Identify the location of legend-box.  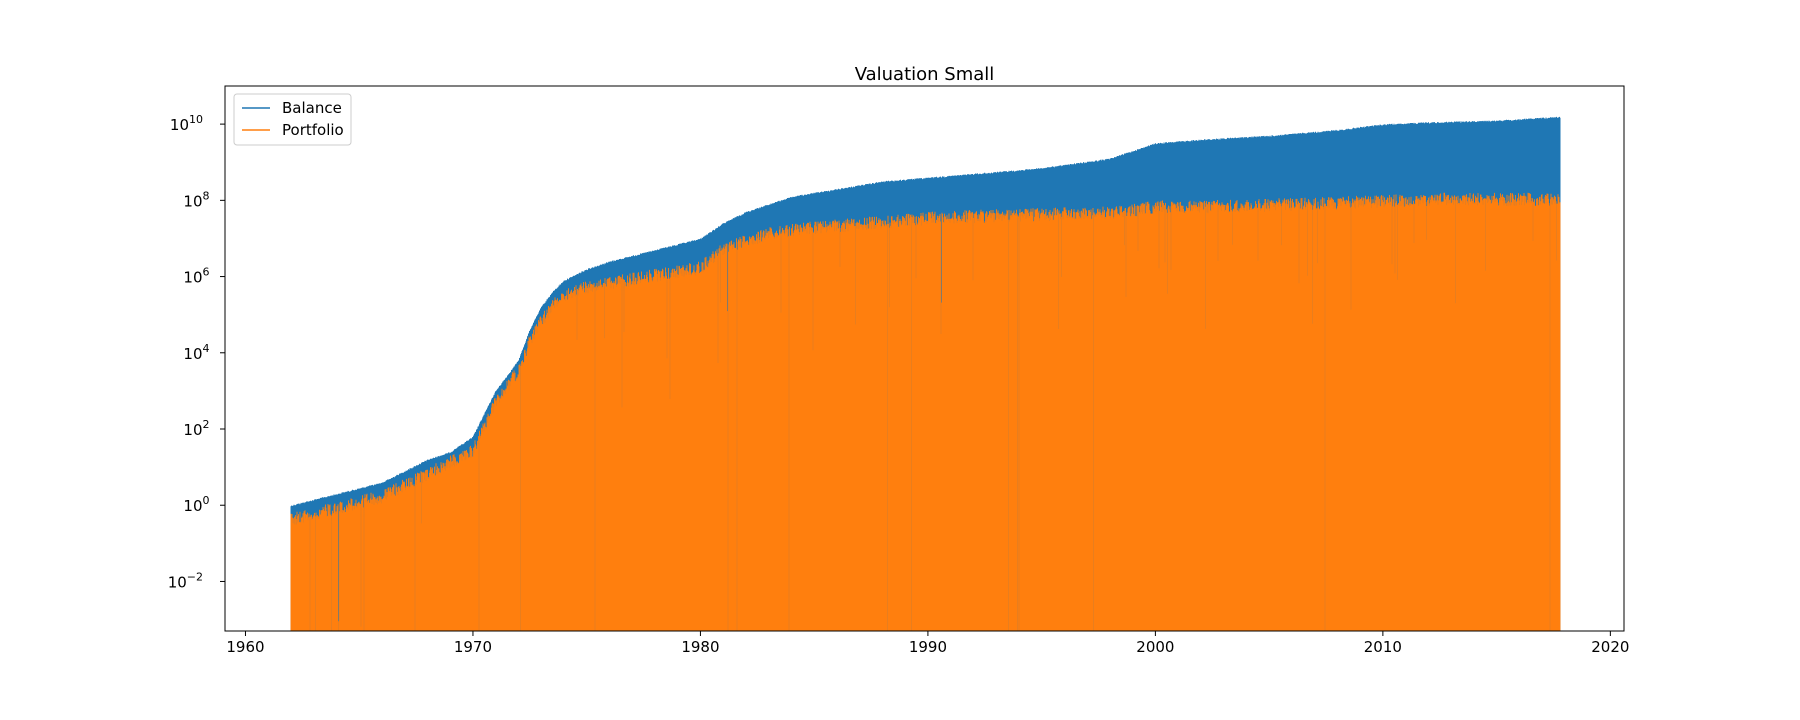
(292, 119).